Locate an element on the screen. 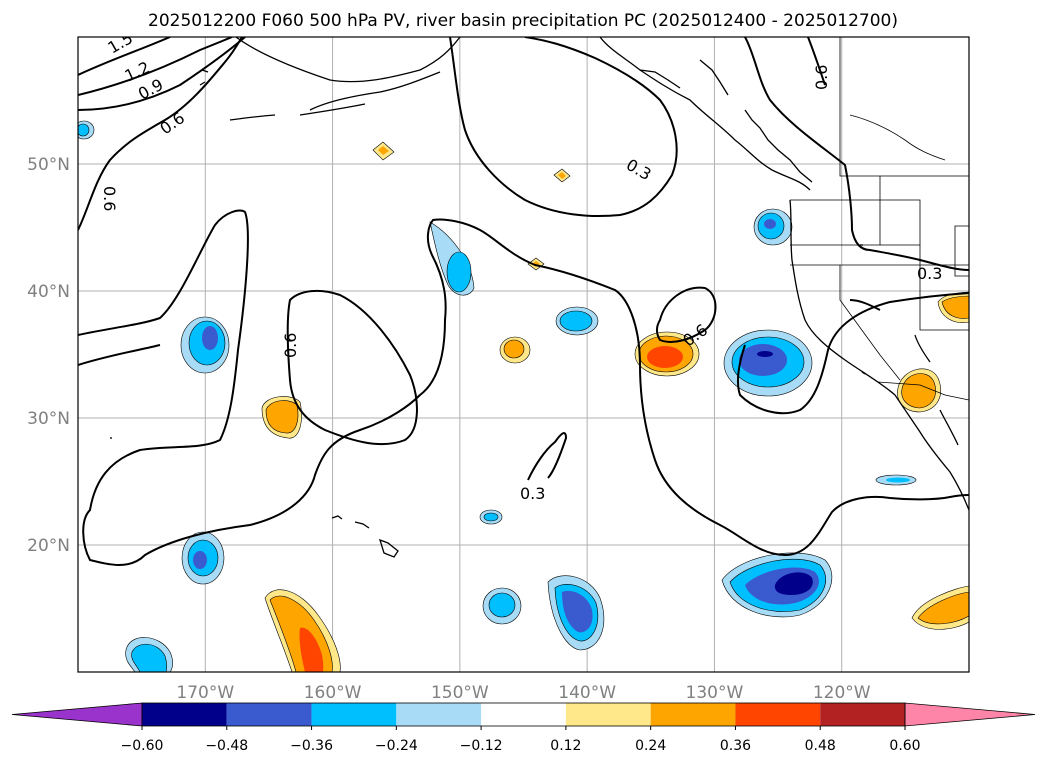  positive-anomaly-116w-32n is located at coordinates (919, 390).